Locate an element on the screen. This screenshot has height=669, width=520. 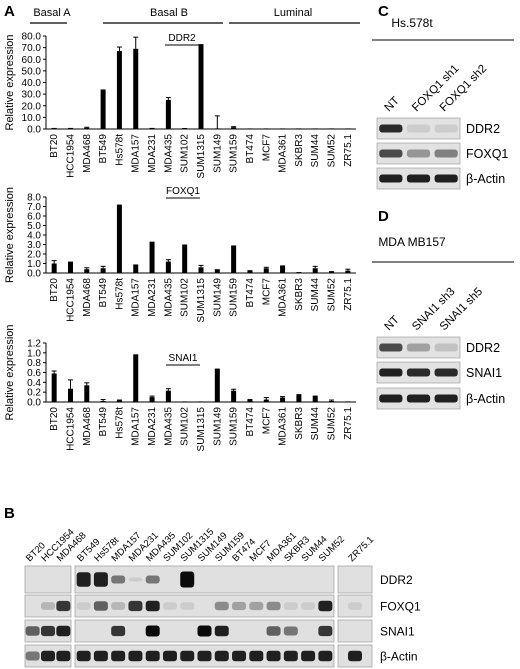
band-foxq1-sum159 is located at coordinates (221, 606).